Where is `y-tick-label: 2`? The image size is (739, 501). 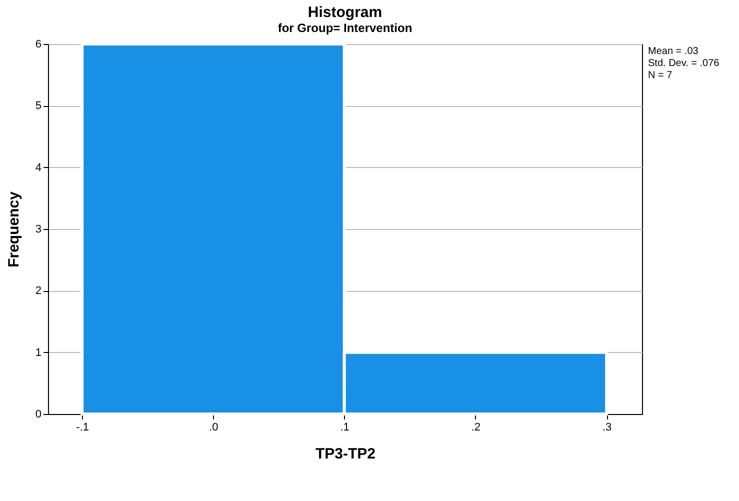 y-tick-label: 2 is located at coordinates (38, 291).